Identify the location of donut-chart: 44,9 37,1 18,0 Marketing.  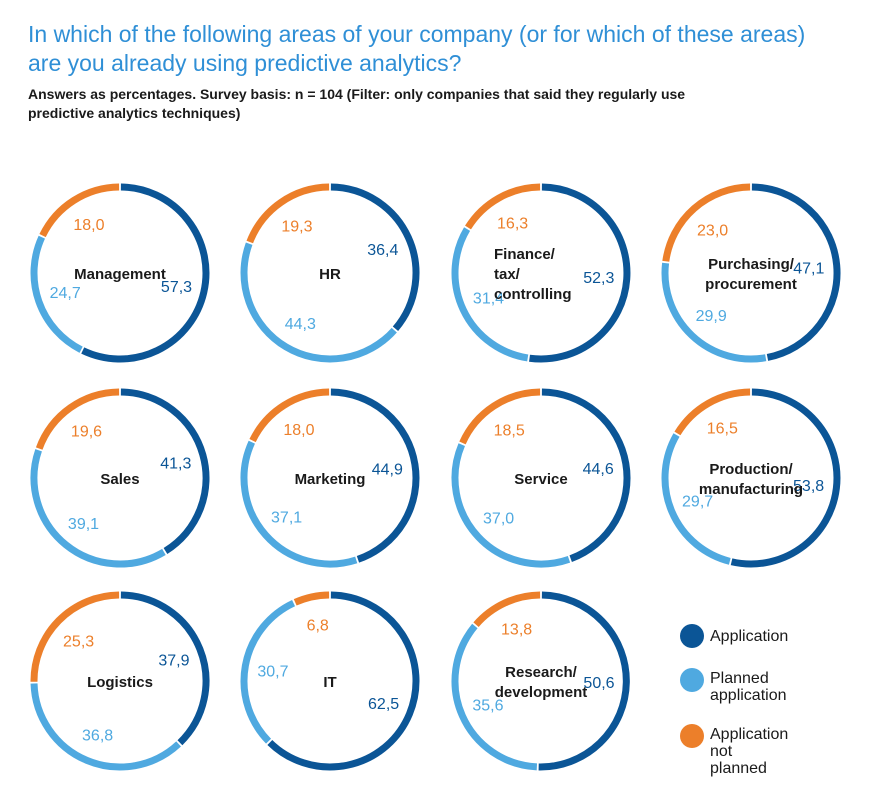
(330, 478).